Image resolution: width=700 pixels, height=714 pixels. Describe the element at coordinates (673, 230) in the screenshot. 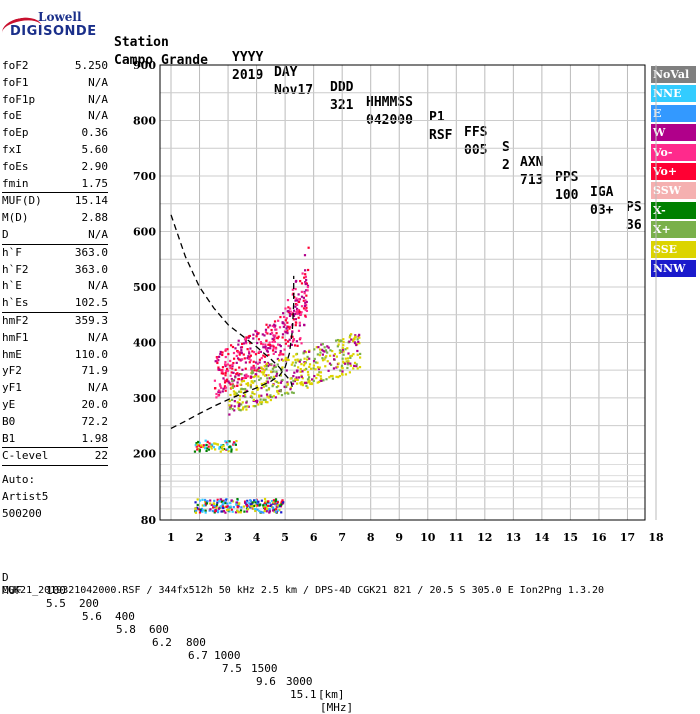

I see `legend-entry: X+` at that location.